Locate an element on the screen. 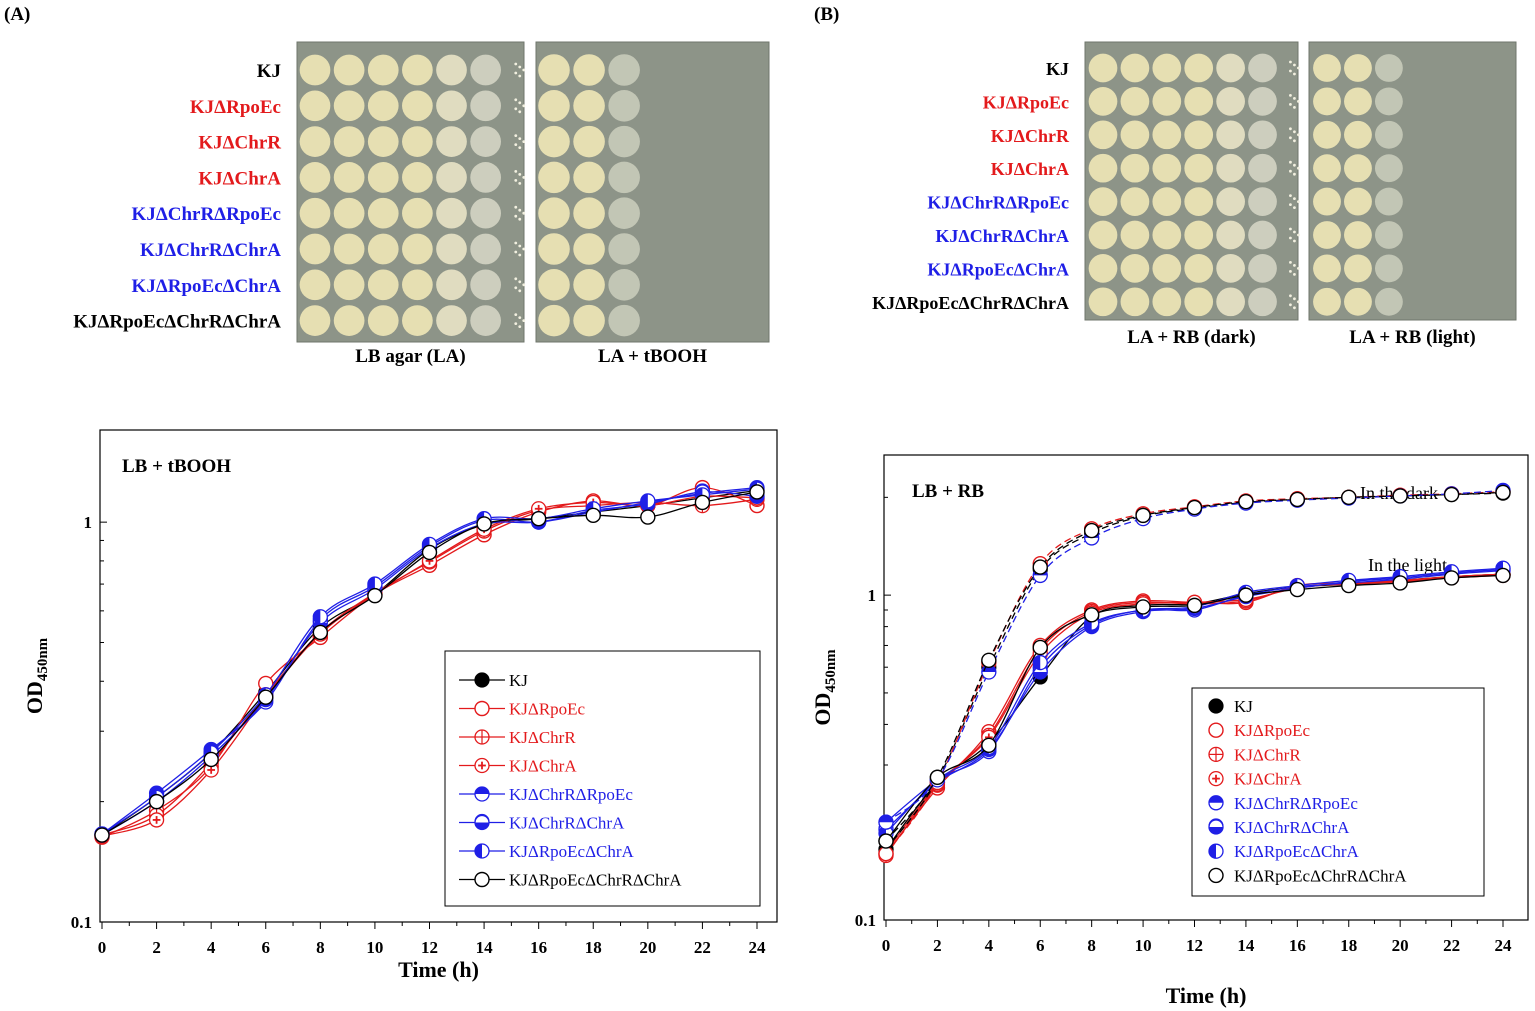  x-tick-label: 8 is located at coordinates (320, 947).